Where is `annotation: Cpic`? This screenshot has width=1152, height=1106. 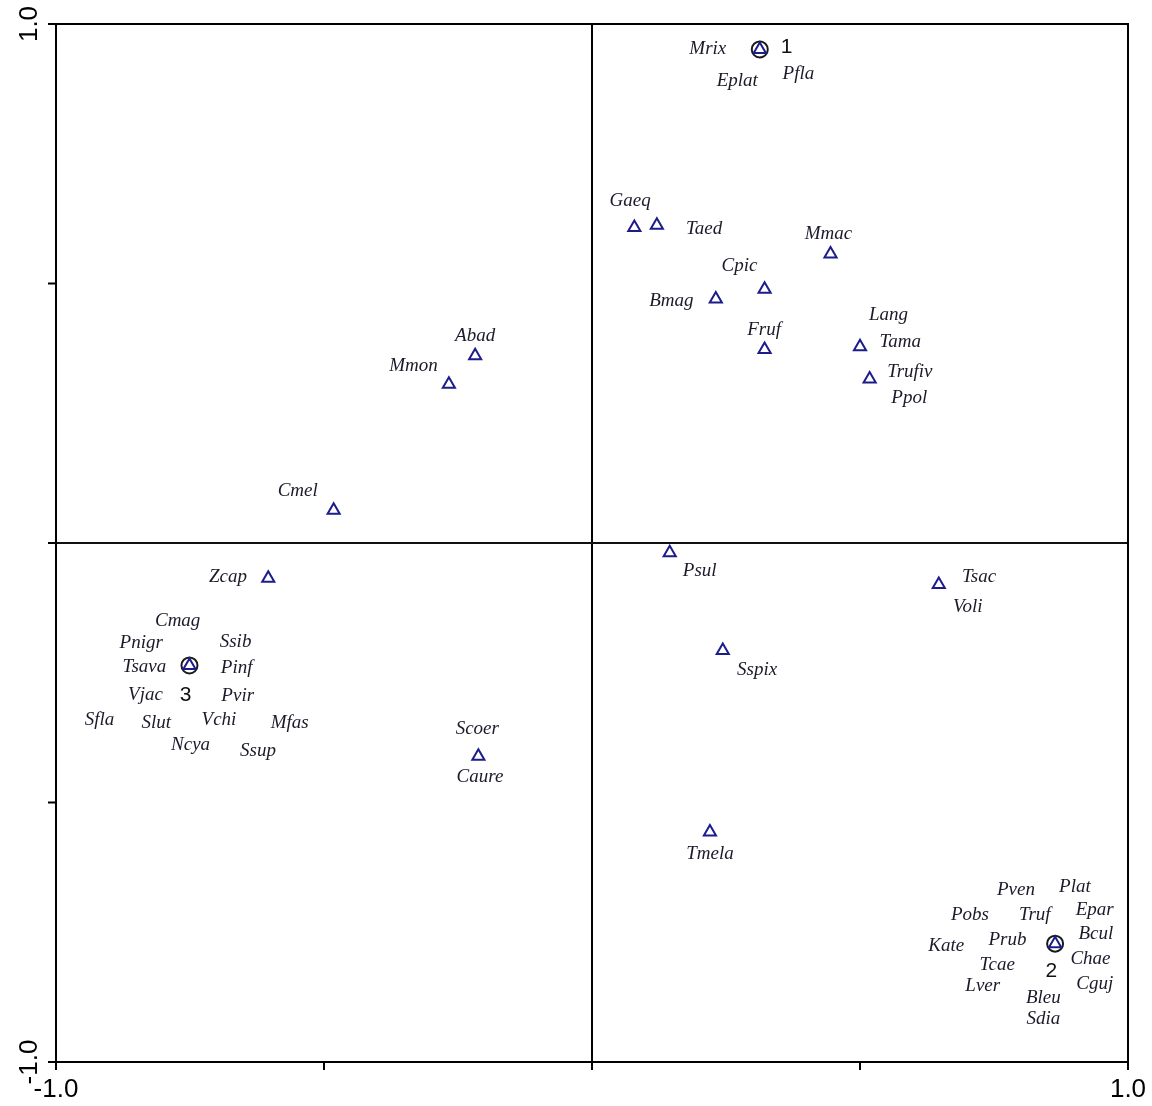
annotation: Cpic is located at coordinates (739, 264).